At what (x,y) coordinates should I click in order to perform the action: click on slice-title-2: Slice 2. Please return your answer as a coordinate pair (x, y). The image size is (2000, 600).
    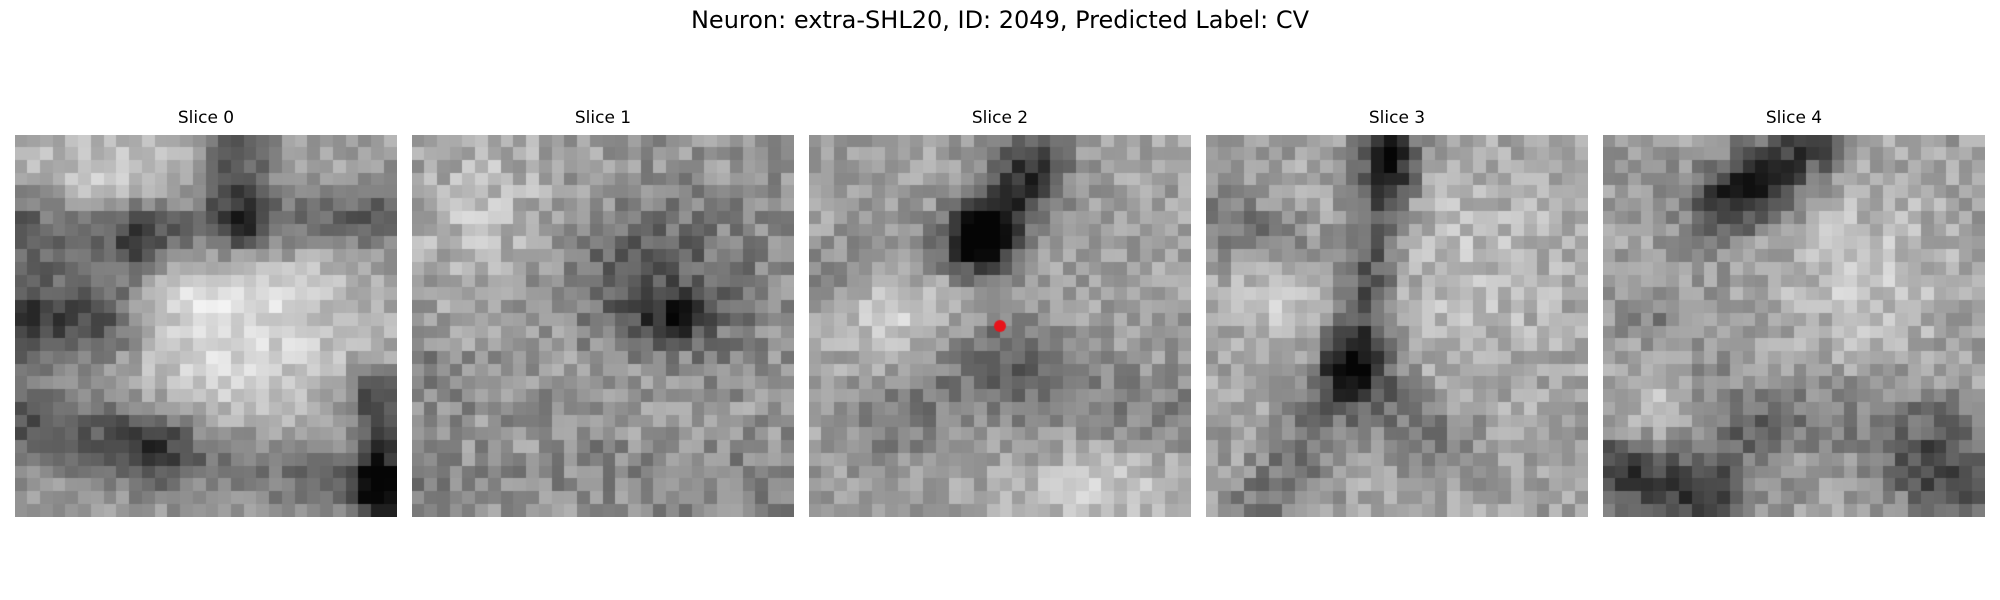
    Looking at the image, I should click on (1000, 118).